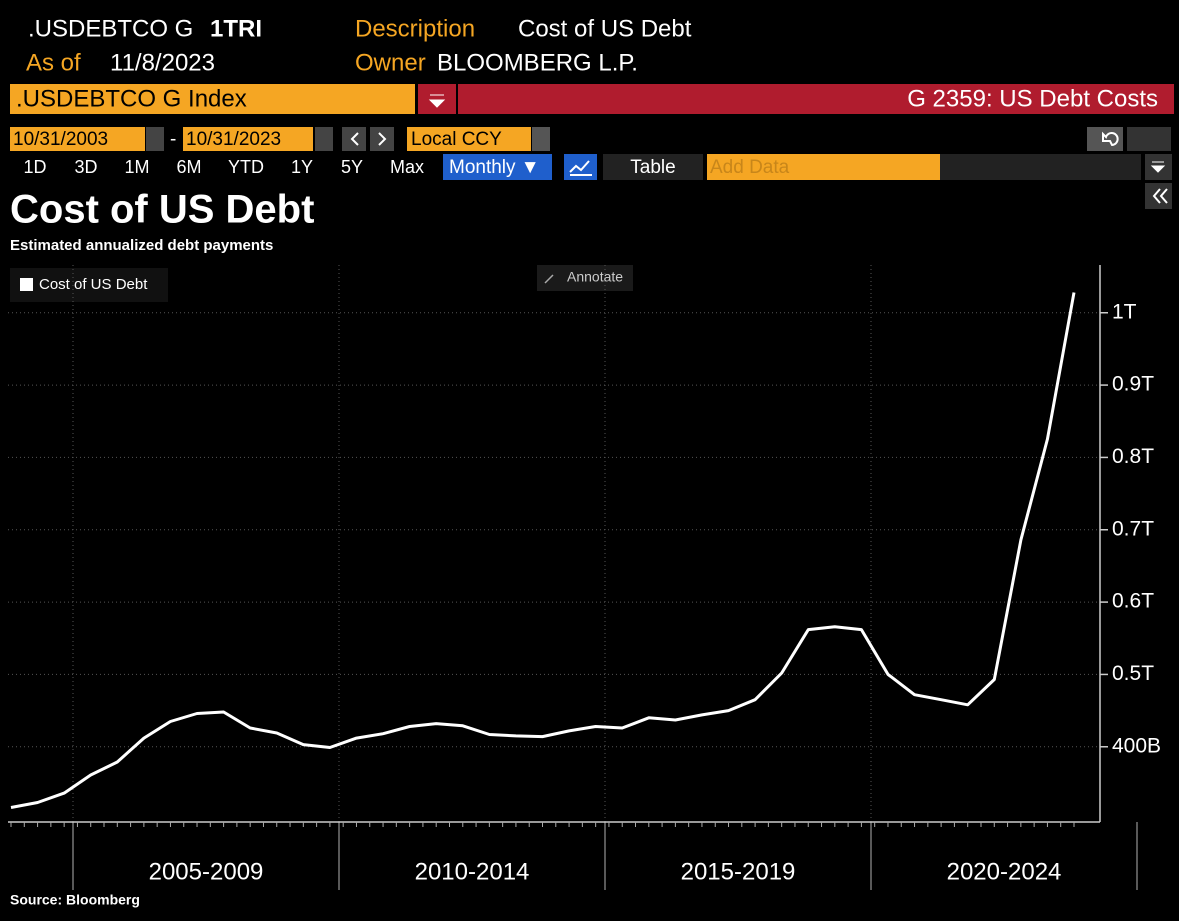 This screenshot has height=921, width=1179. Describe the element at coordinates (352, 167) in the screenshot. I see `period-button: 5Y` at that location.